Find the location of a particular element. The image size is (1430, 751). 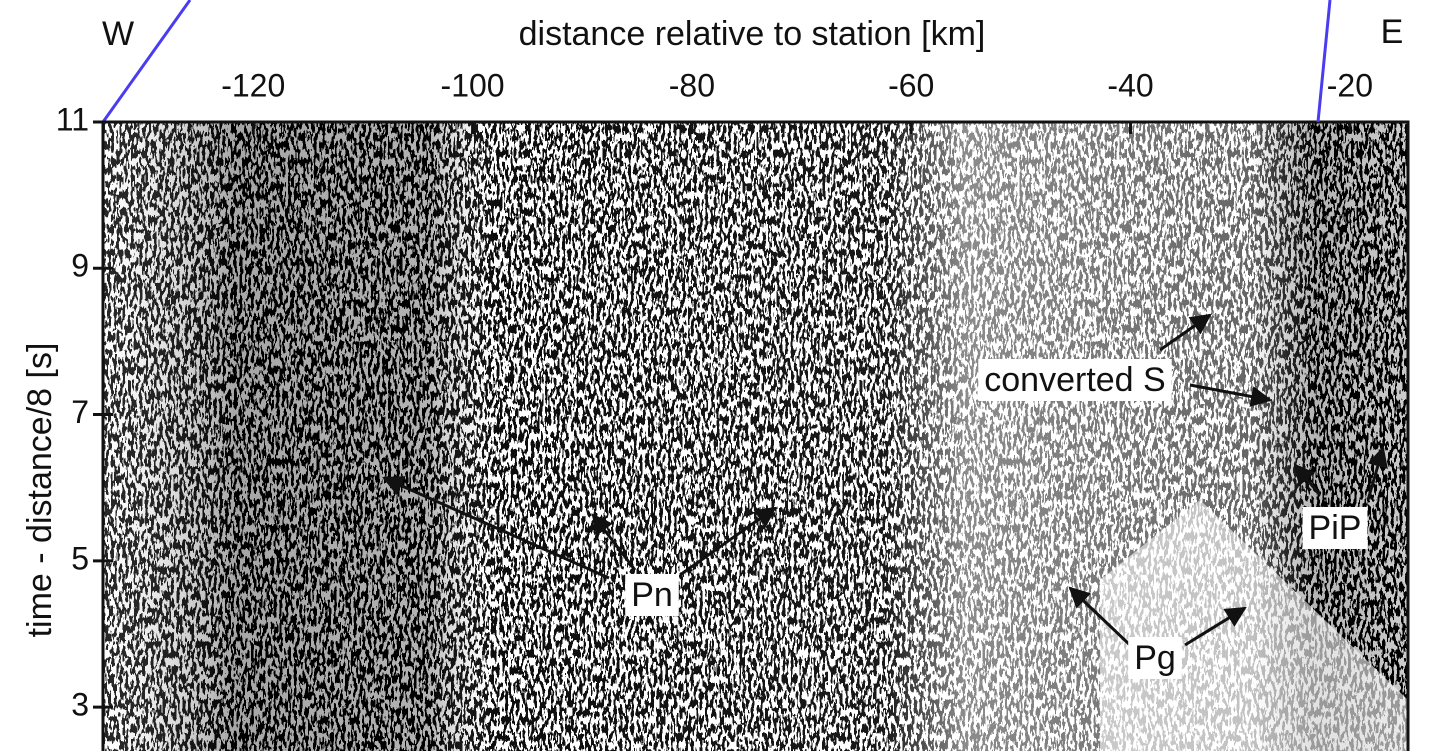

x-tick-label: -40 is located at coordinates (1130, 85).